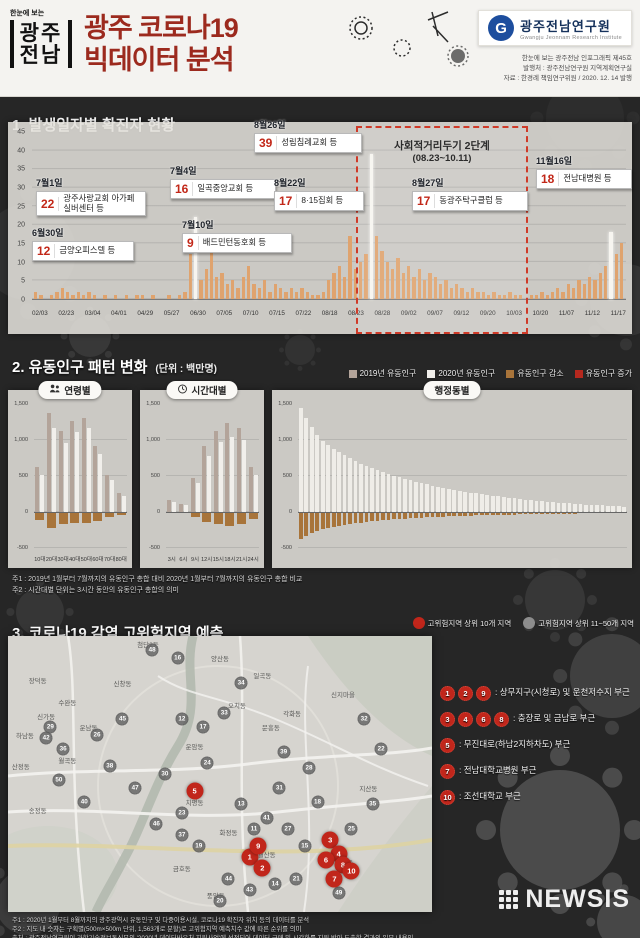  What do you see at coordinates (225, 188) in the screenshot?
I see `annotation-label: 일곡중앙교회 등` at bounding box center [225, 188].